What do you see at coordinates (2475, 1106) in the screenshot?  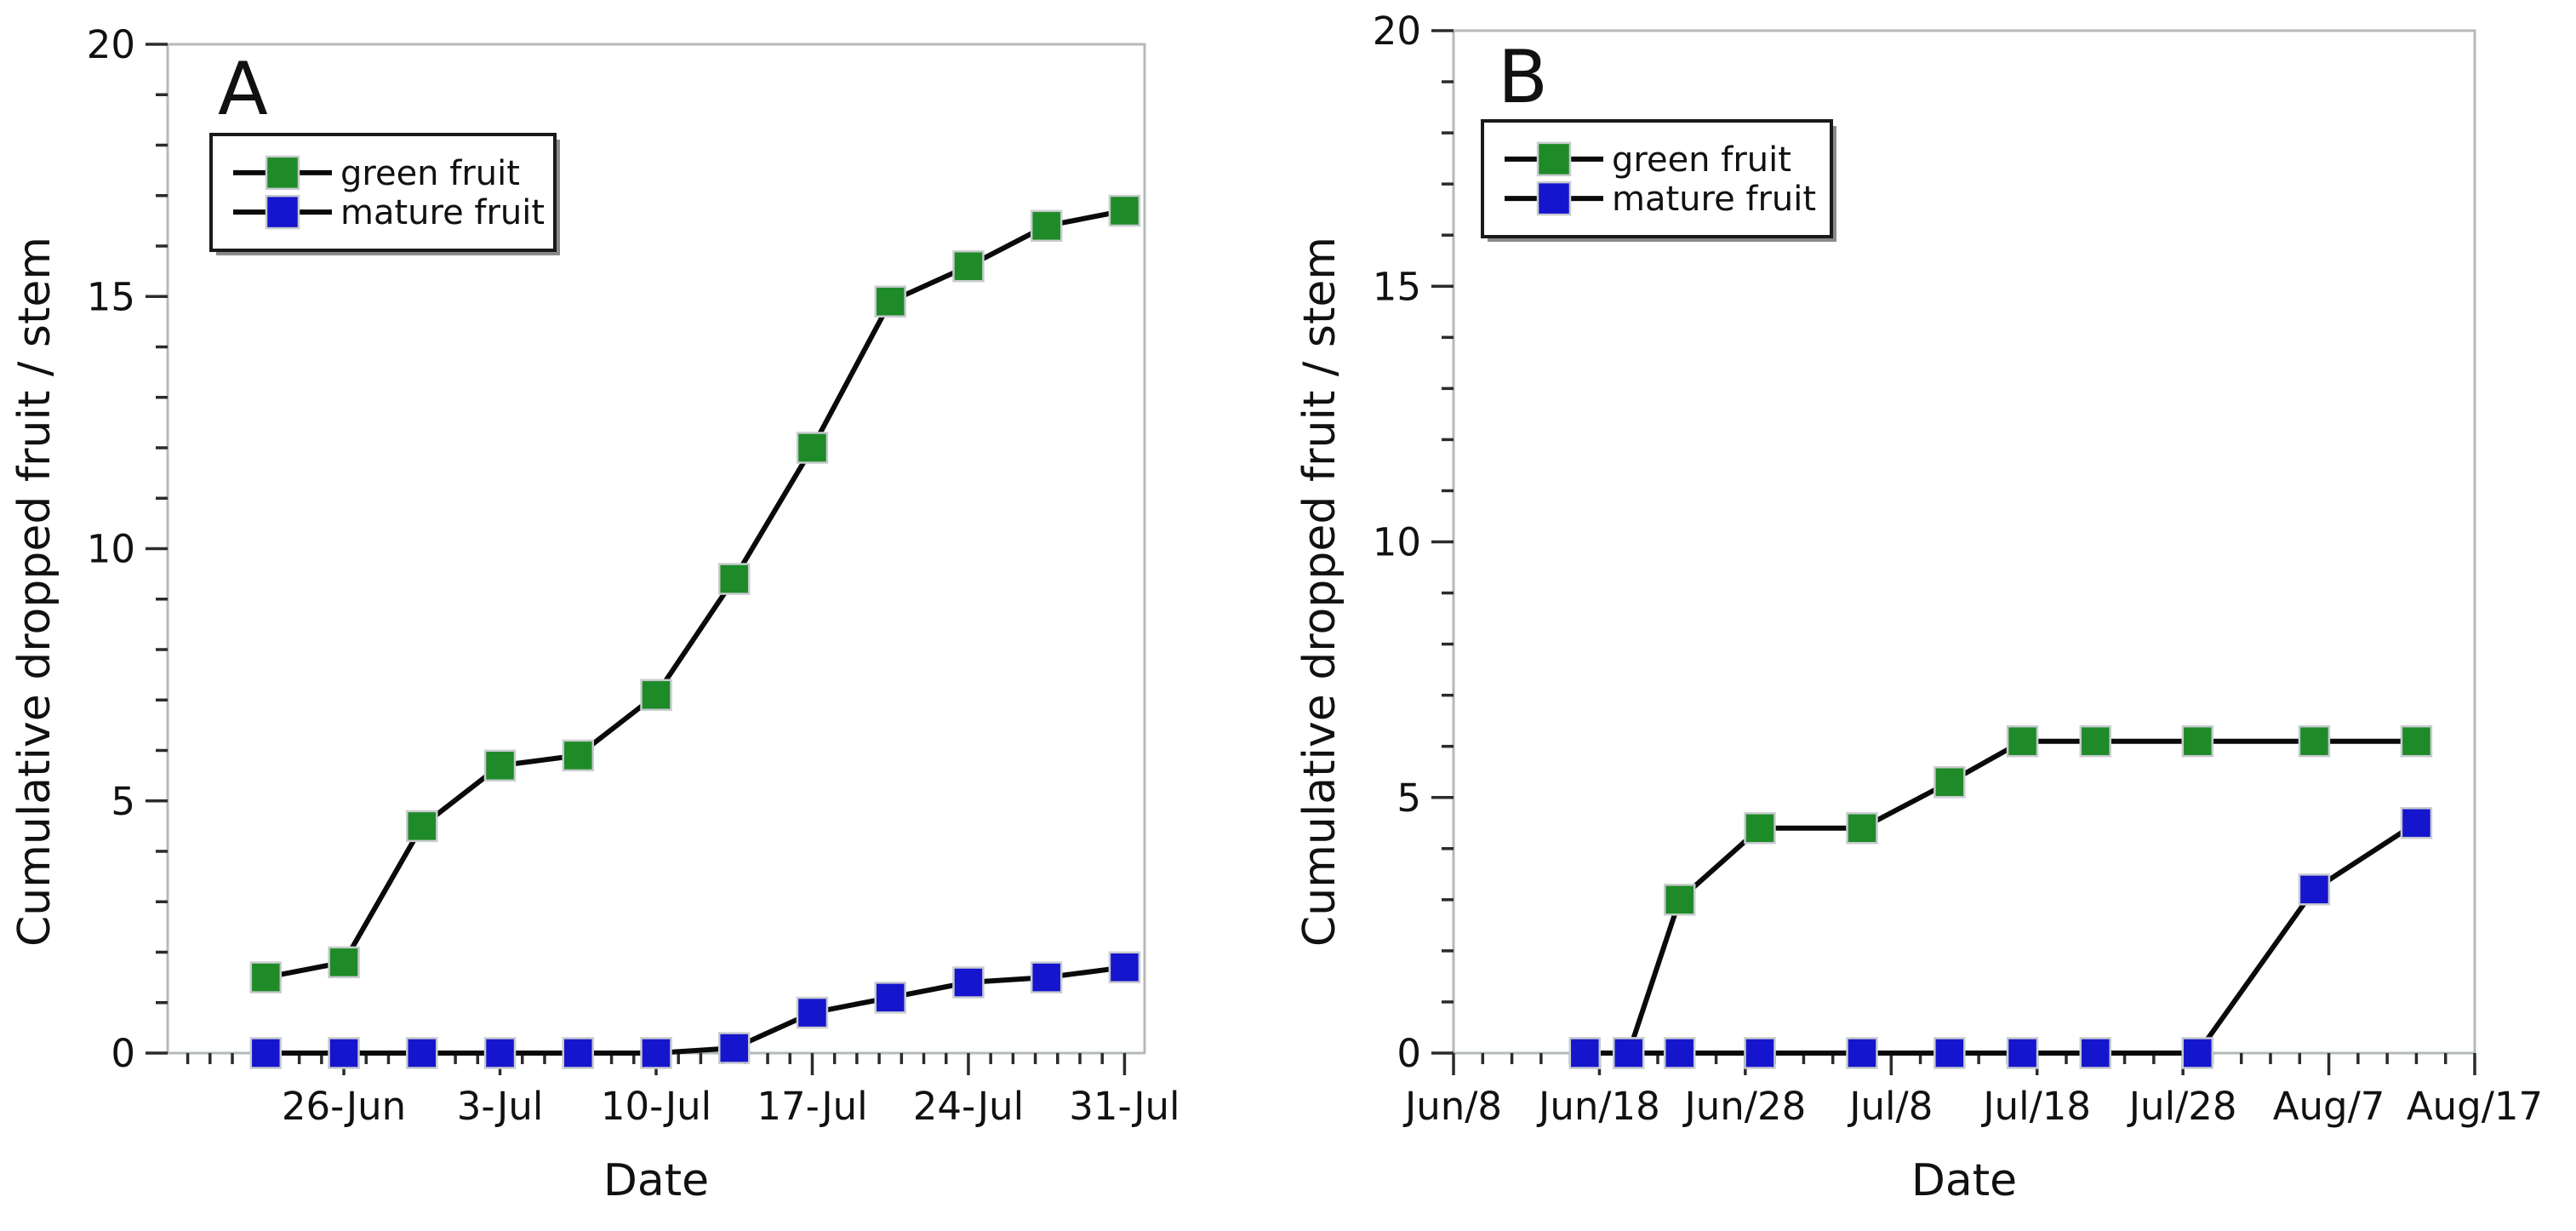 I see `x-tick-label: Aug/17` at bounding box center [2475, 1106].